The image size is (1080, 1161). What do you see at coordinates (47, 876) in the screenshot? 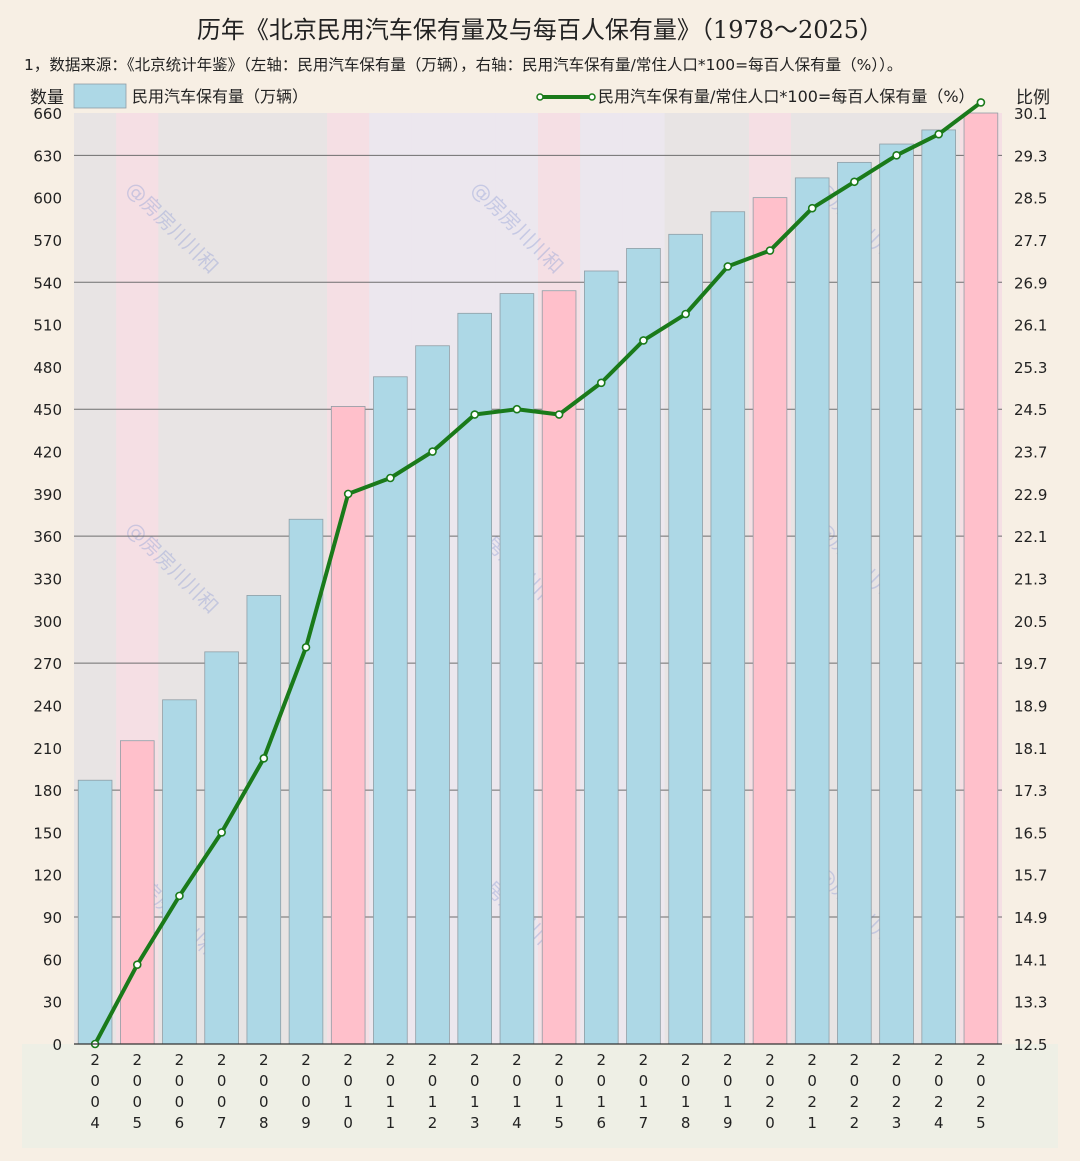
I see `y-left-tick-label: 120` at bounding box center [47, 876].